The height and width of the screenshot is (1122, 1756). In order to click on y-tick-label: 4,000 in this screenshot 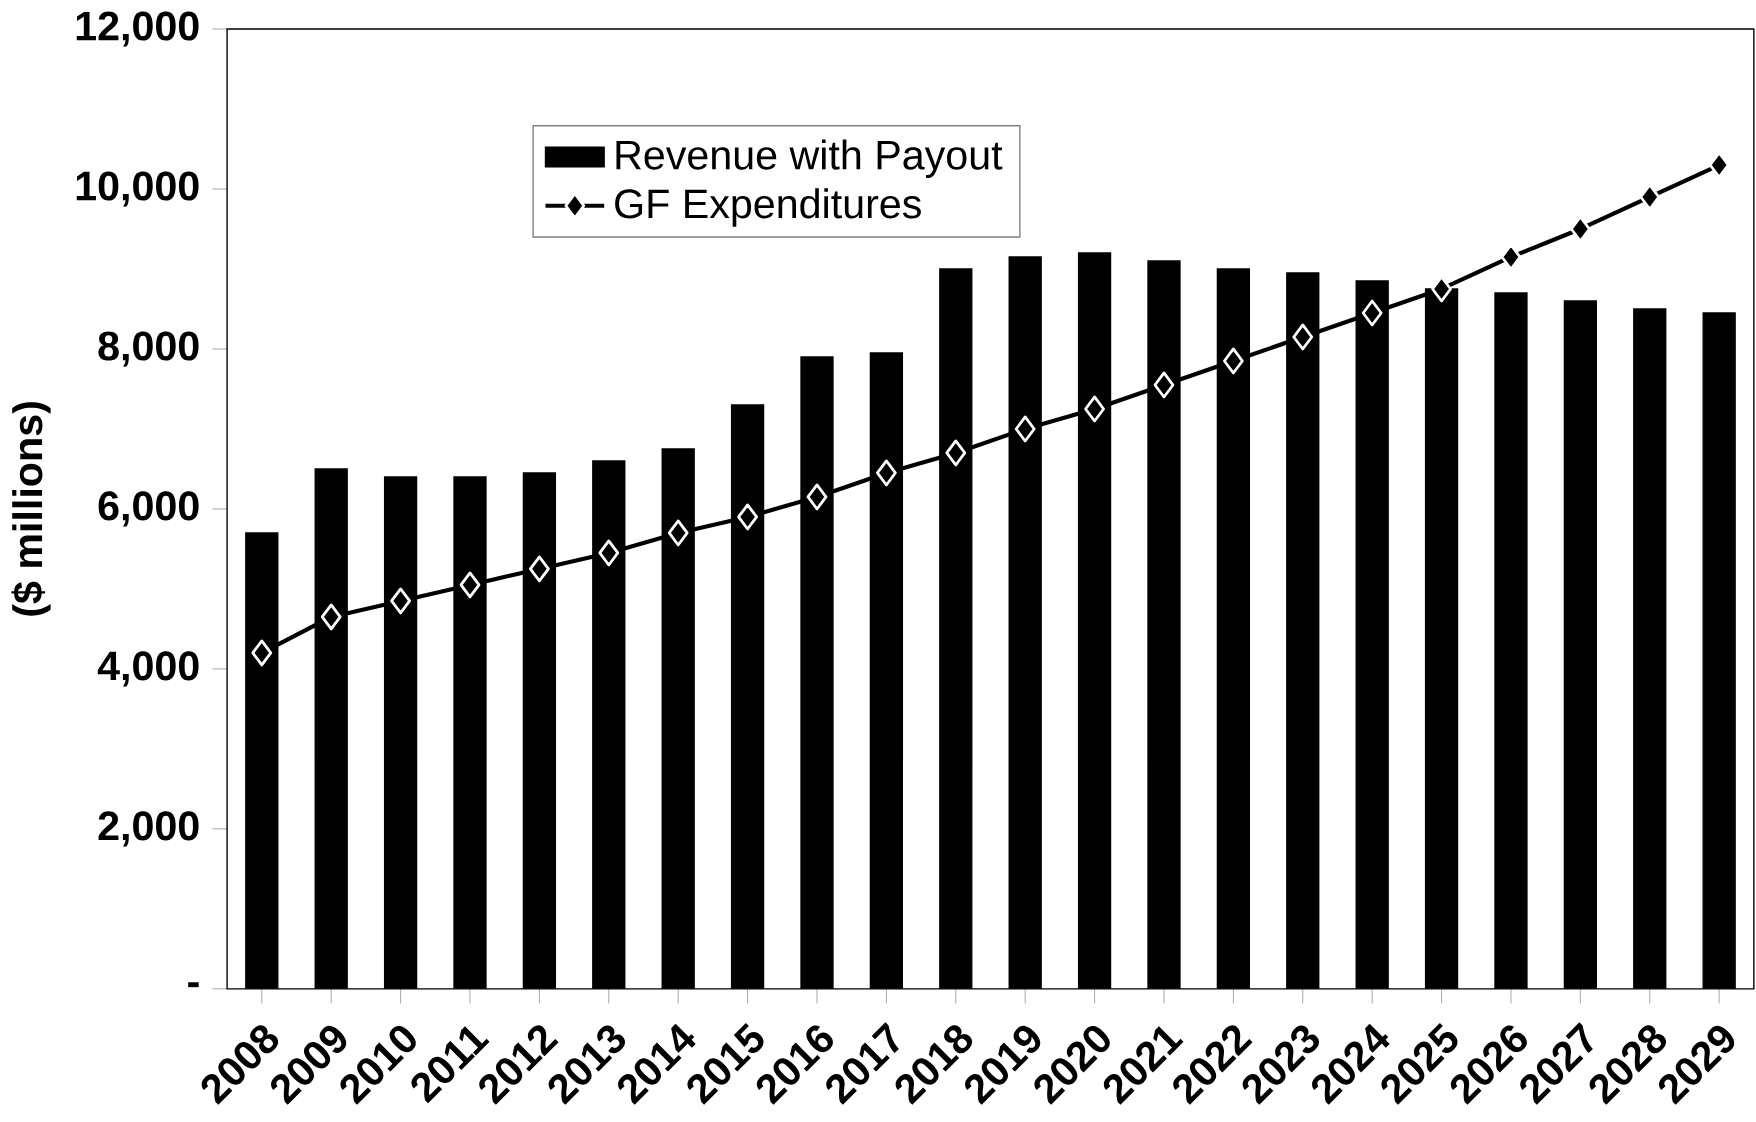, I will do `click(148, 669)`.